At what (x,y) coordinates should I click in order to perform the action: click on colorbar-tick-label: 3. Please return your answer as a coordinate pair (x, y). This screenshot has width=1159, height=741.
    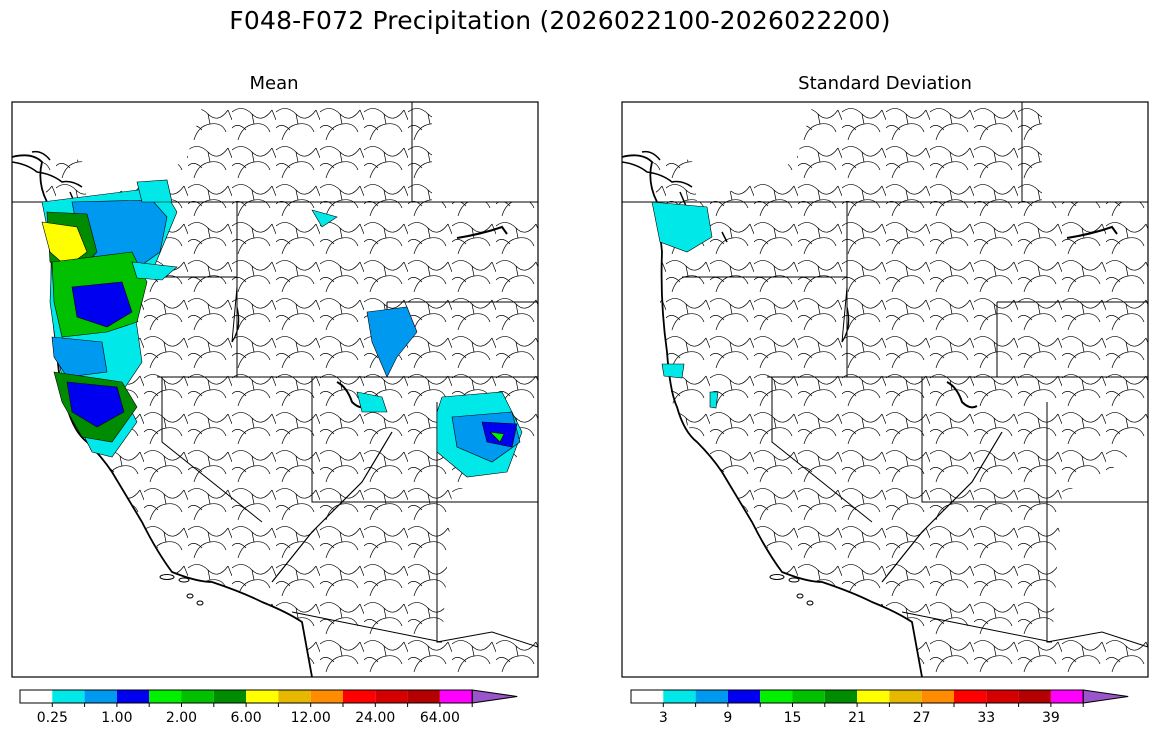
    Looking at the image, I should click on (663, 718).